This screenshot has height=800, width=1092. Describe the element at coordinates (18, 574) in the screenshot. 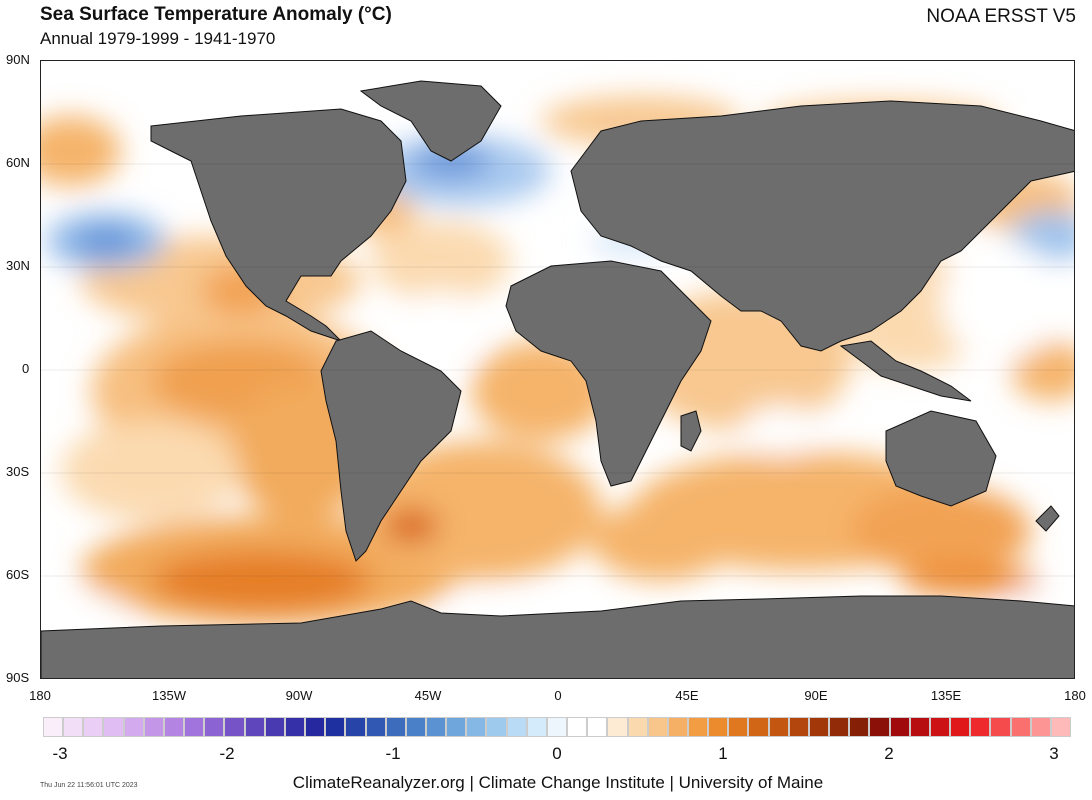

I see `lat-label-60s: 60S` at that location.